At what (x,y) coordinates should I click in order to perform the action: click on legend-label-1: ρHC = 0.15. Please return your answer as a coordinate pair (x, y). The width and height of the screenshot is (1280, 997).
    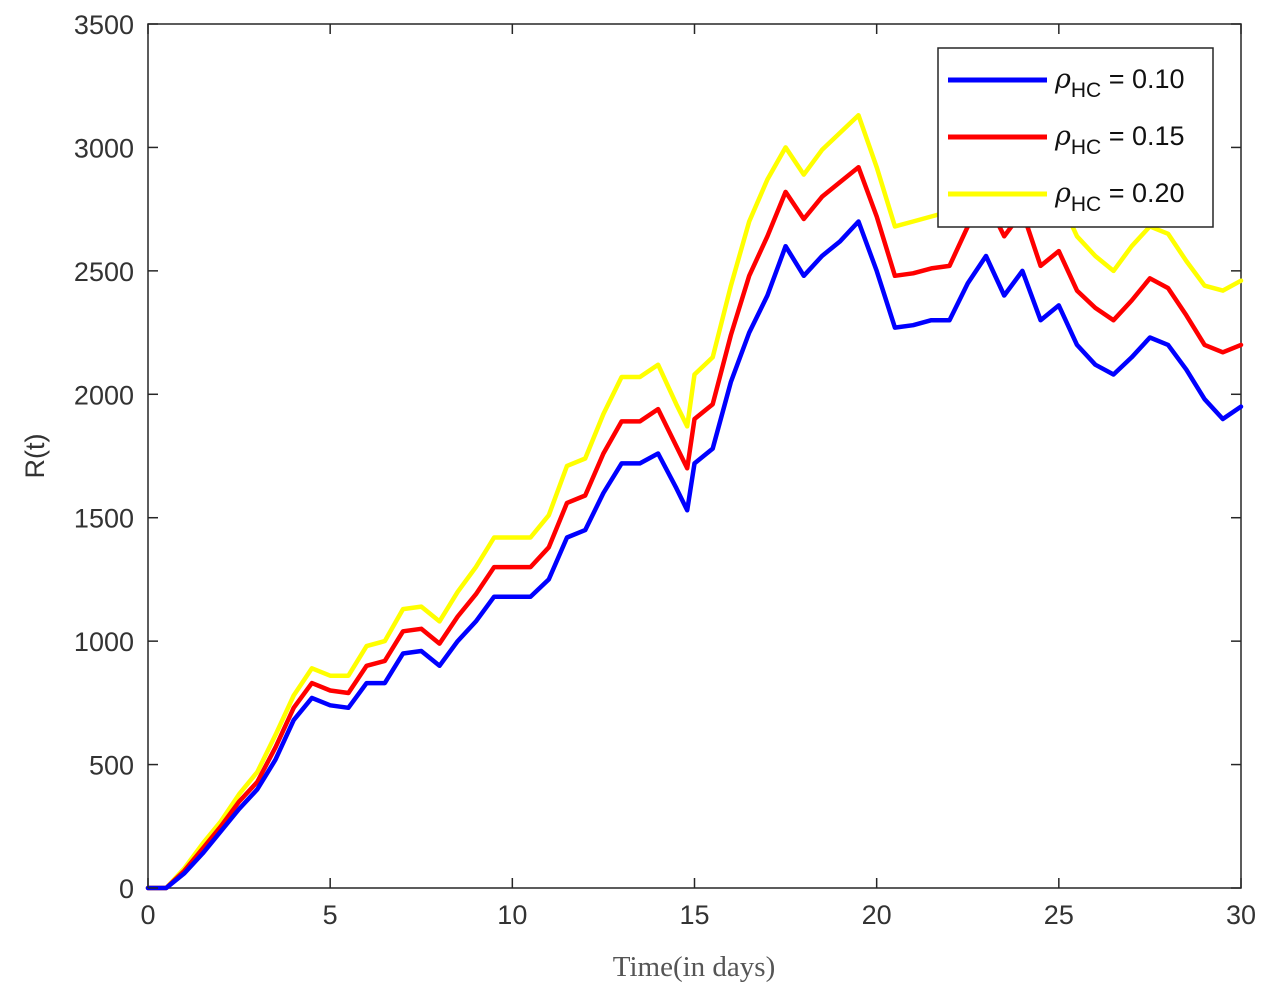
    Looking at the image, I should click on (1119, 140).